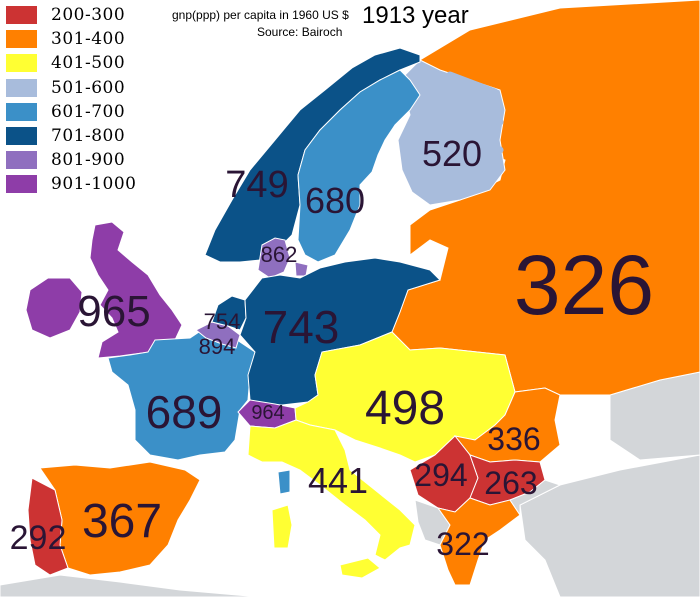 The height and width of the screenshot is (597, 700). I want to click on north-africa, so click(130, 585).